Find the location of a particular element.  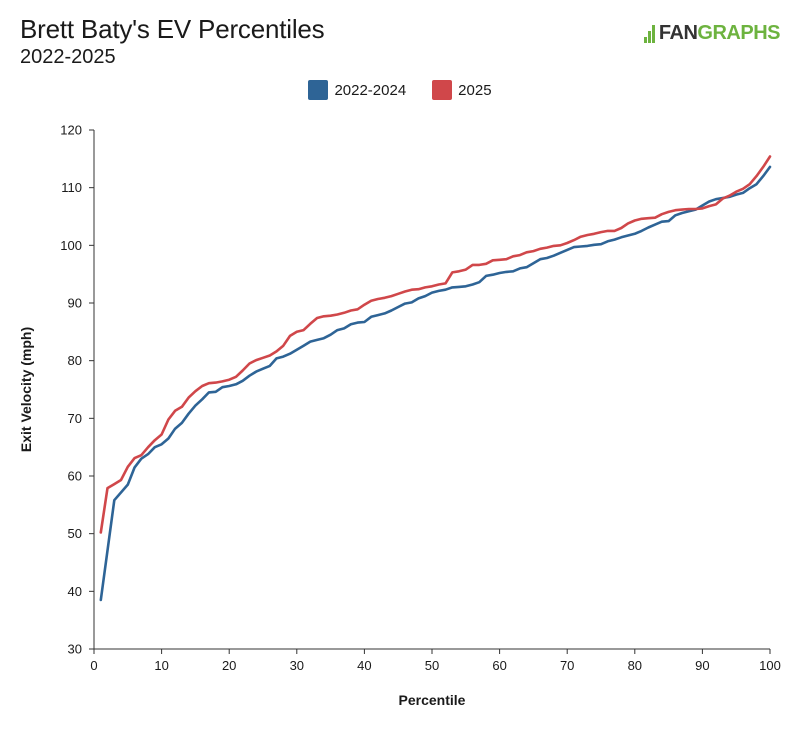

y-tick-label: 110 is located at coordinates (71, 187).